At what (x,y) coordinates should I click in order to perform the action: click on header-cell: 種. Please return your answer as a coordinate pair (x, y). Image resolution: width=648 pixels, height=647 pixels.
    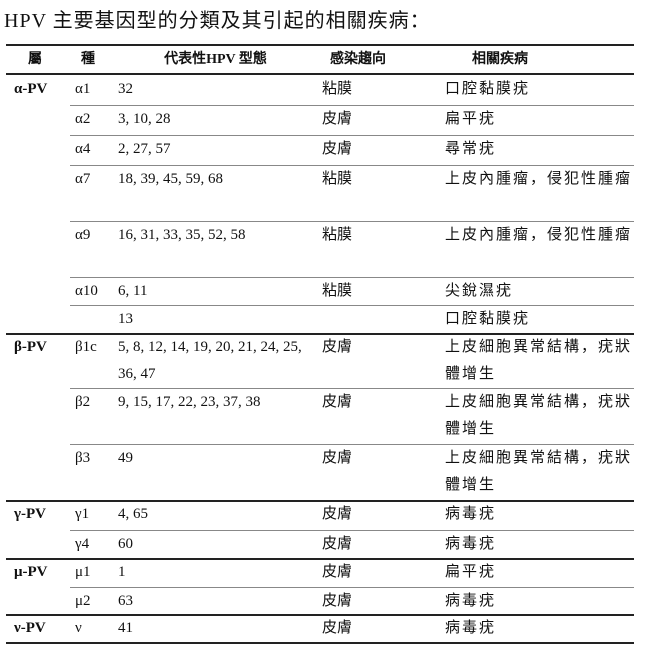
    Looking at the image, I should click on (88, 59).